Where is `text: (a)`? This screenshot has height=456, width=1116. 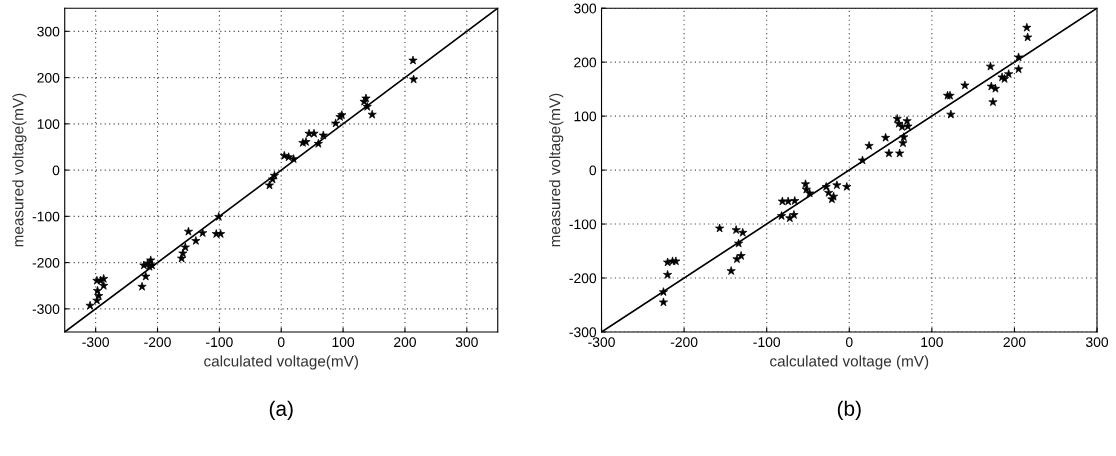
text: (a) is located at coordinates (281, 410).